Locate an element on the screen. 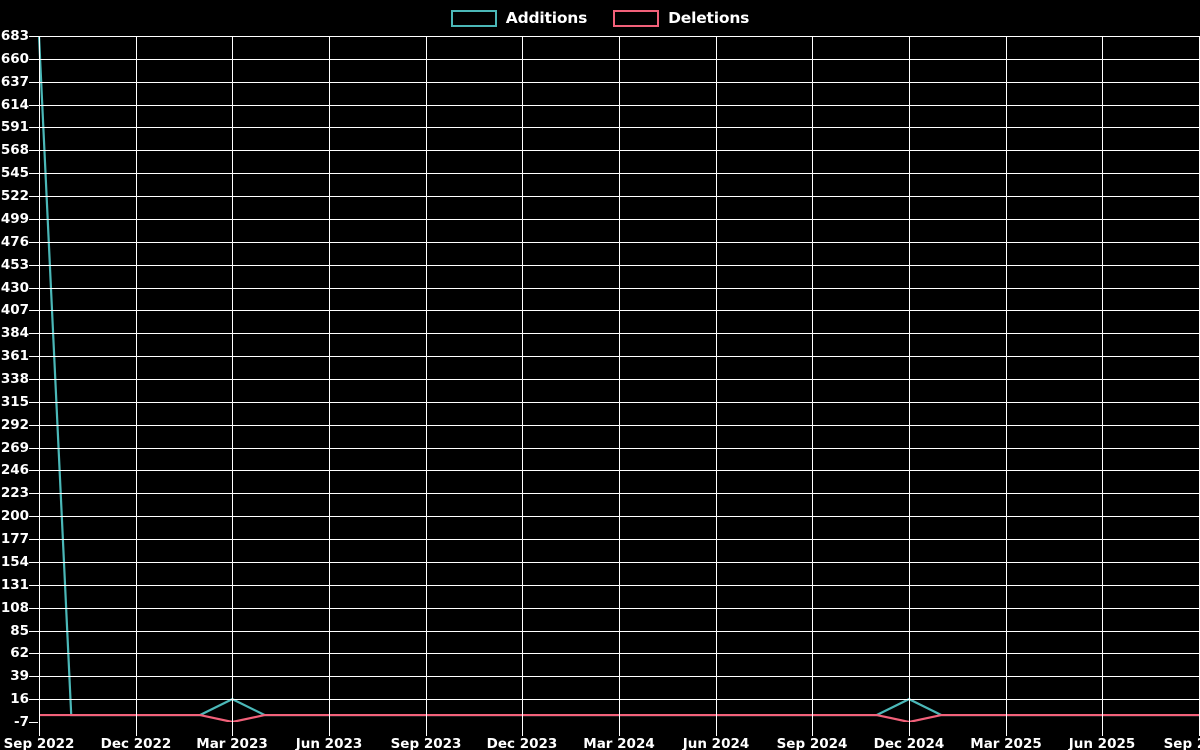 This screenshot has width=1200, height=750. legend-item-deletions: Deletions is located at coordinates (681, 18).